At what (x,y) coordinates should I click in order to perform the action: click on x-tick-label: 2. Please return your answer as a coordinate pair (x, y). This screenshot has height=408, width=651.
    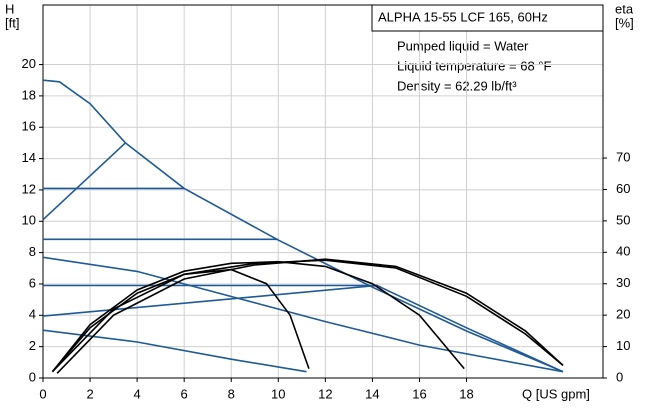
    Looking at the image, I should click on (89, 393).